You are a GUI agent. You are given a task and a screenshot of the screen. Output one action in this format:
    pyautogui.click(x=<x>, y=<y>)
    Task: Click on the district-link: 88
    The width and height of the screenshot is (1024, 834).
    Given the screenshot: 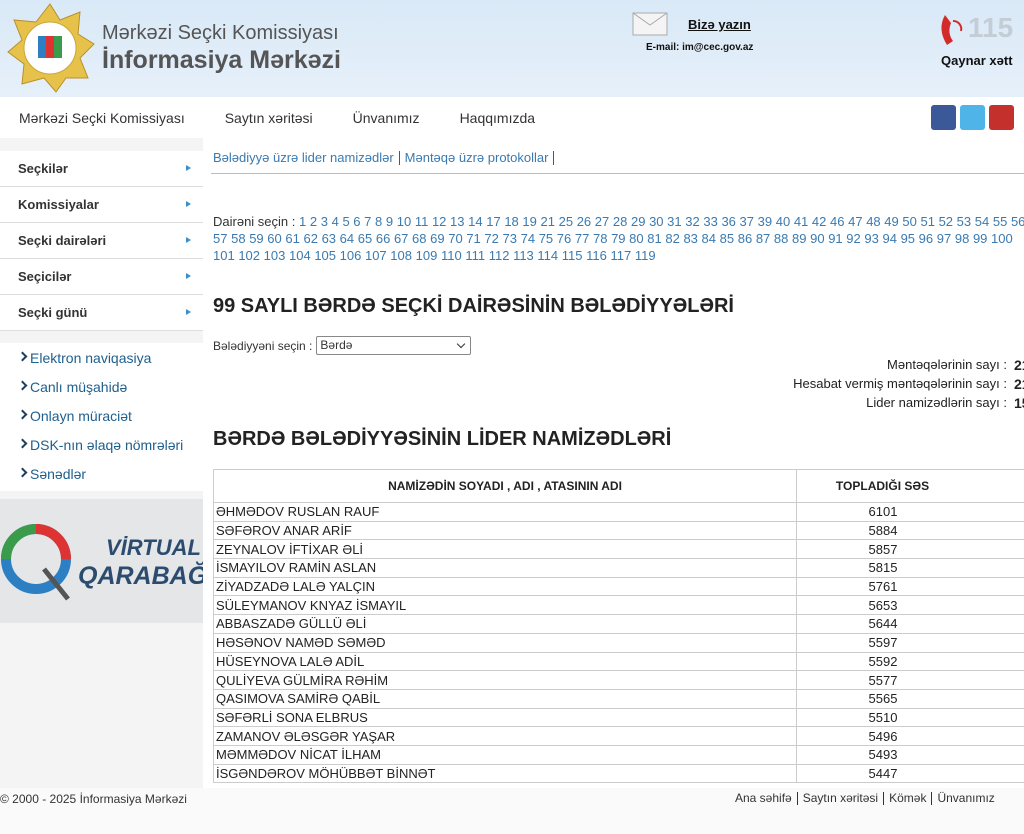 What is the action you would take?
    pyautogui.click(x=781, y=238)
    